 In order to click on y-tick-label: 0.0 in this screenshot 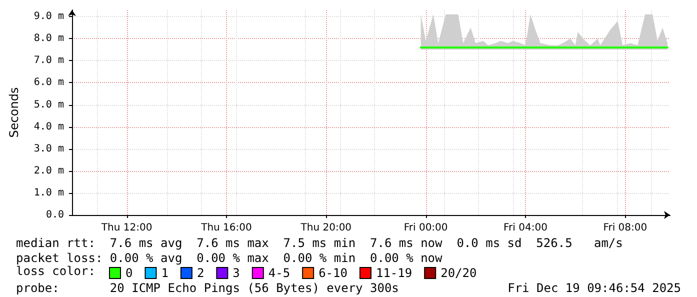, I will do `click(55, 215)`.